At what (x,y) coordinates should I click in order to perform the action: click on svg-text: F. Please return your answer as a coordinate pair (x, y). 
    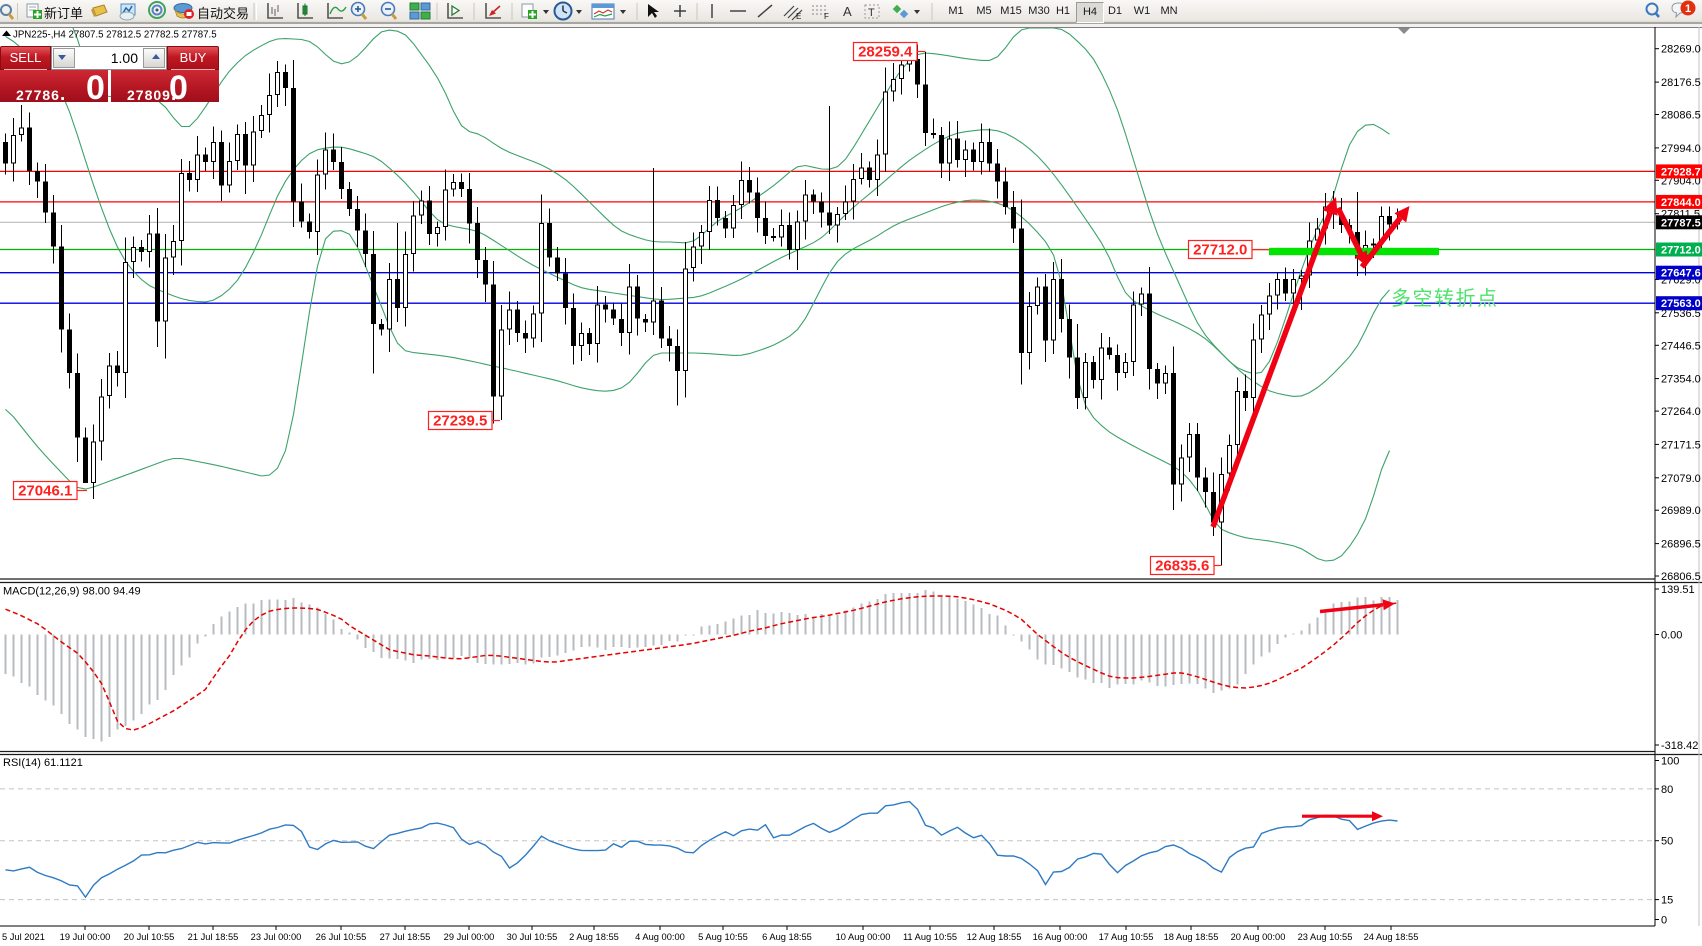
    Looking at the image, I should click on (826, 16).